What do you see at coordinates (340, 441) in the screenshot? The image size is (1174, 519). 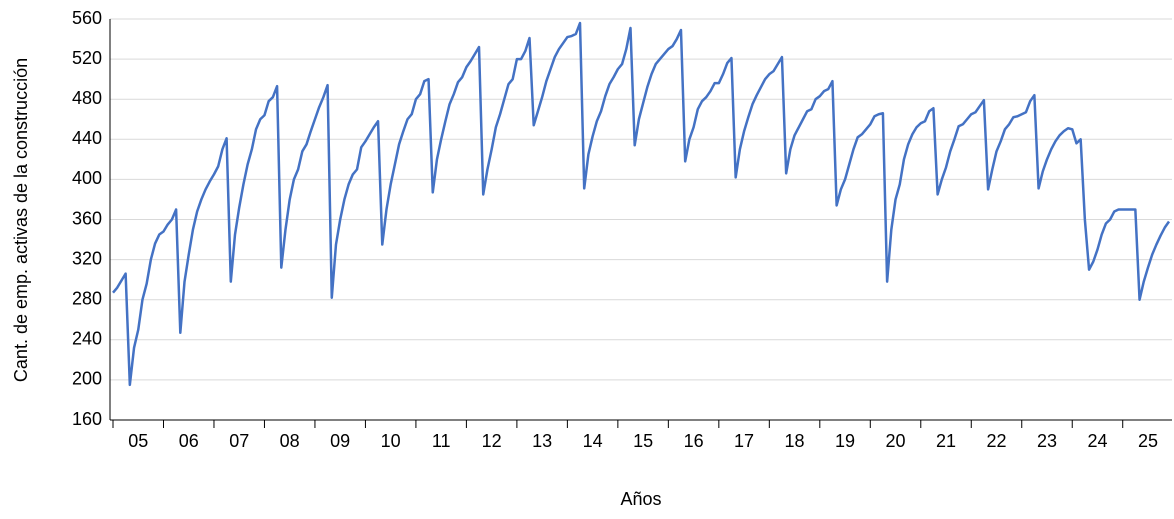 I see `x-tick-label: 09` at bounding box center [340, 441].